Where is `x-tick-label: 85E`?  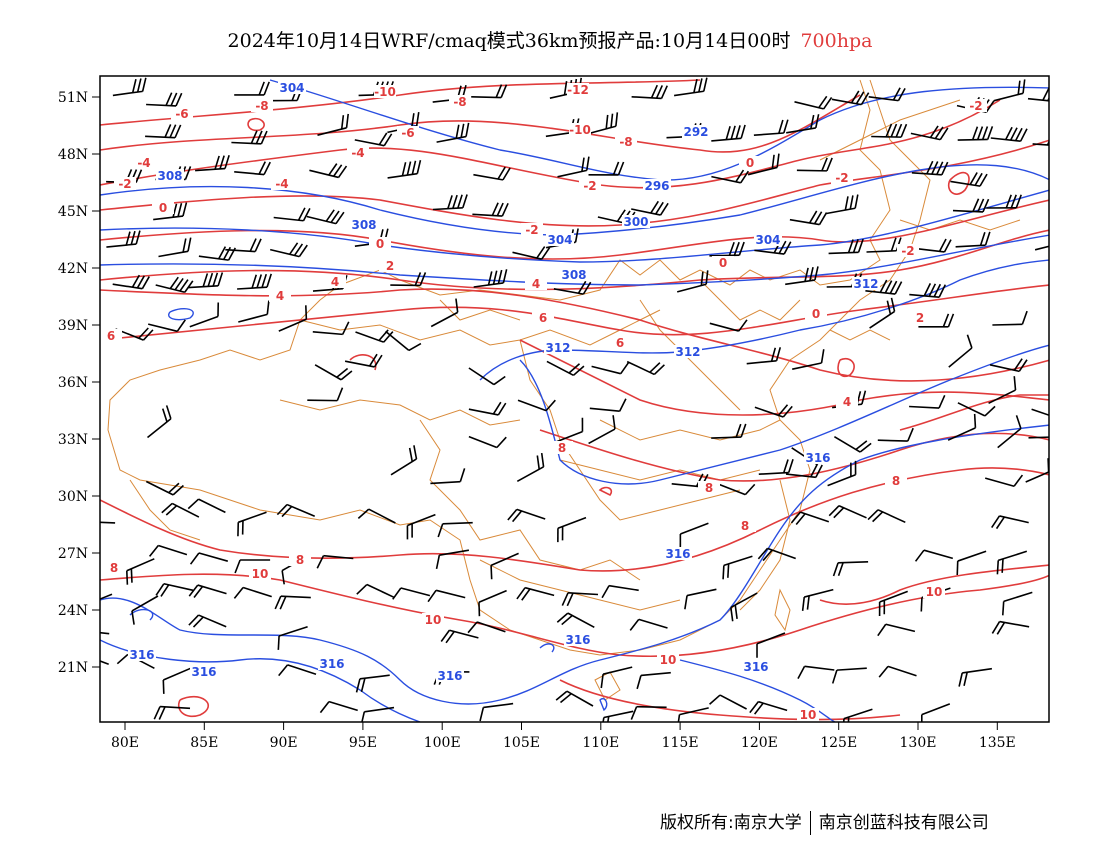 x-tick-label: 85E is located at coordinates (204, 743).